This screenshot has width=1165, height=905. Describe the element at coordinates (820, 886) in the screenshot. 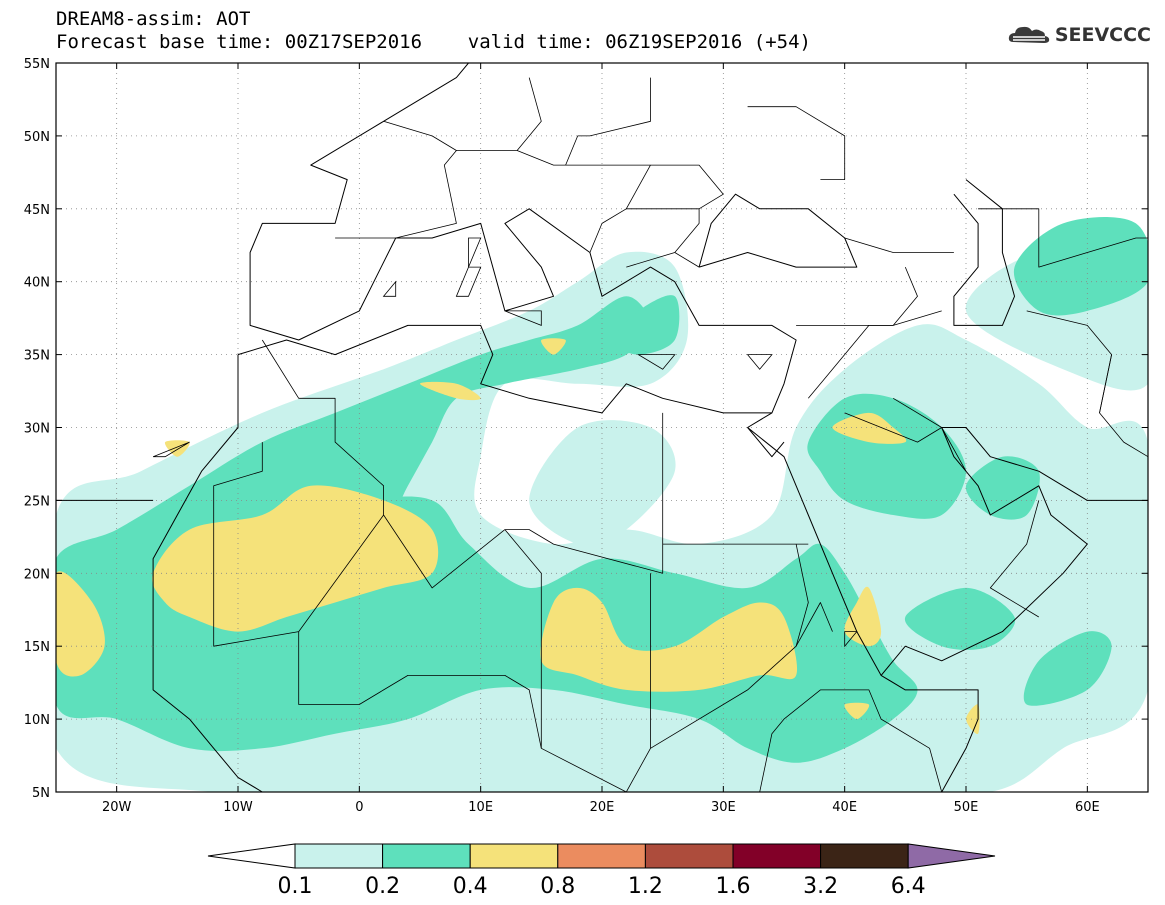

I see `colorbar-label: 3.2` at that location.